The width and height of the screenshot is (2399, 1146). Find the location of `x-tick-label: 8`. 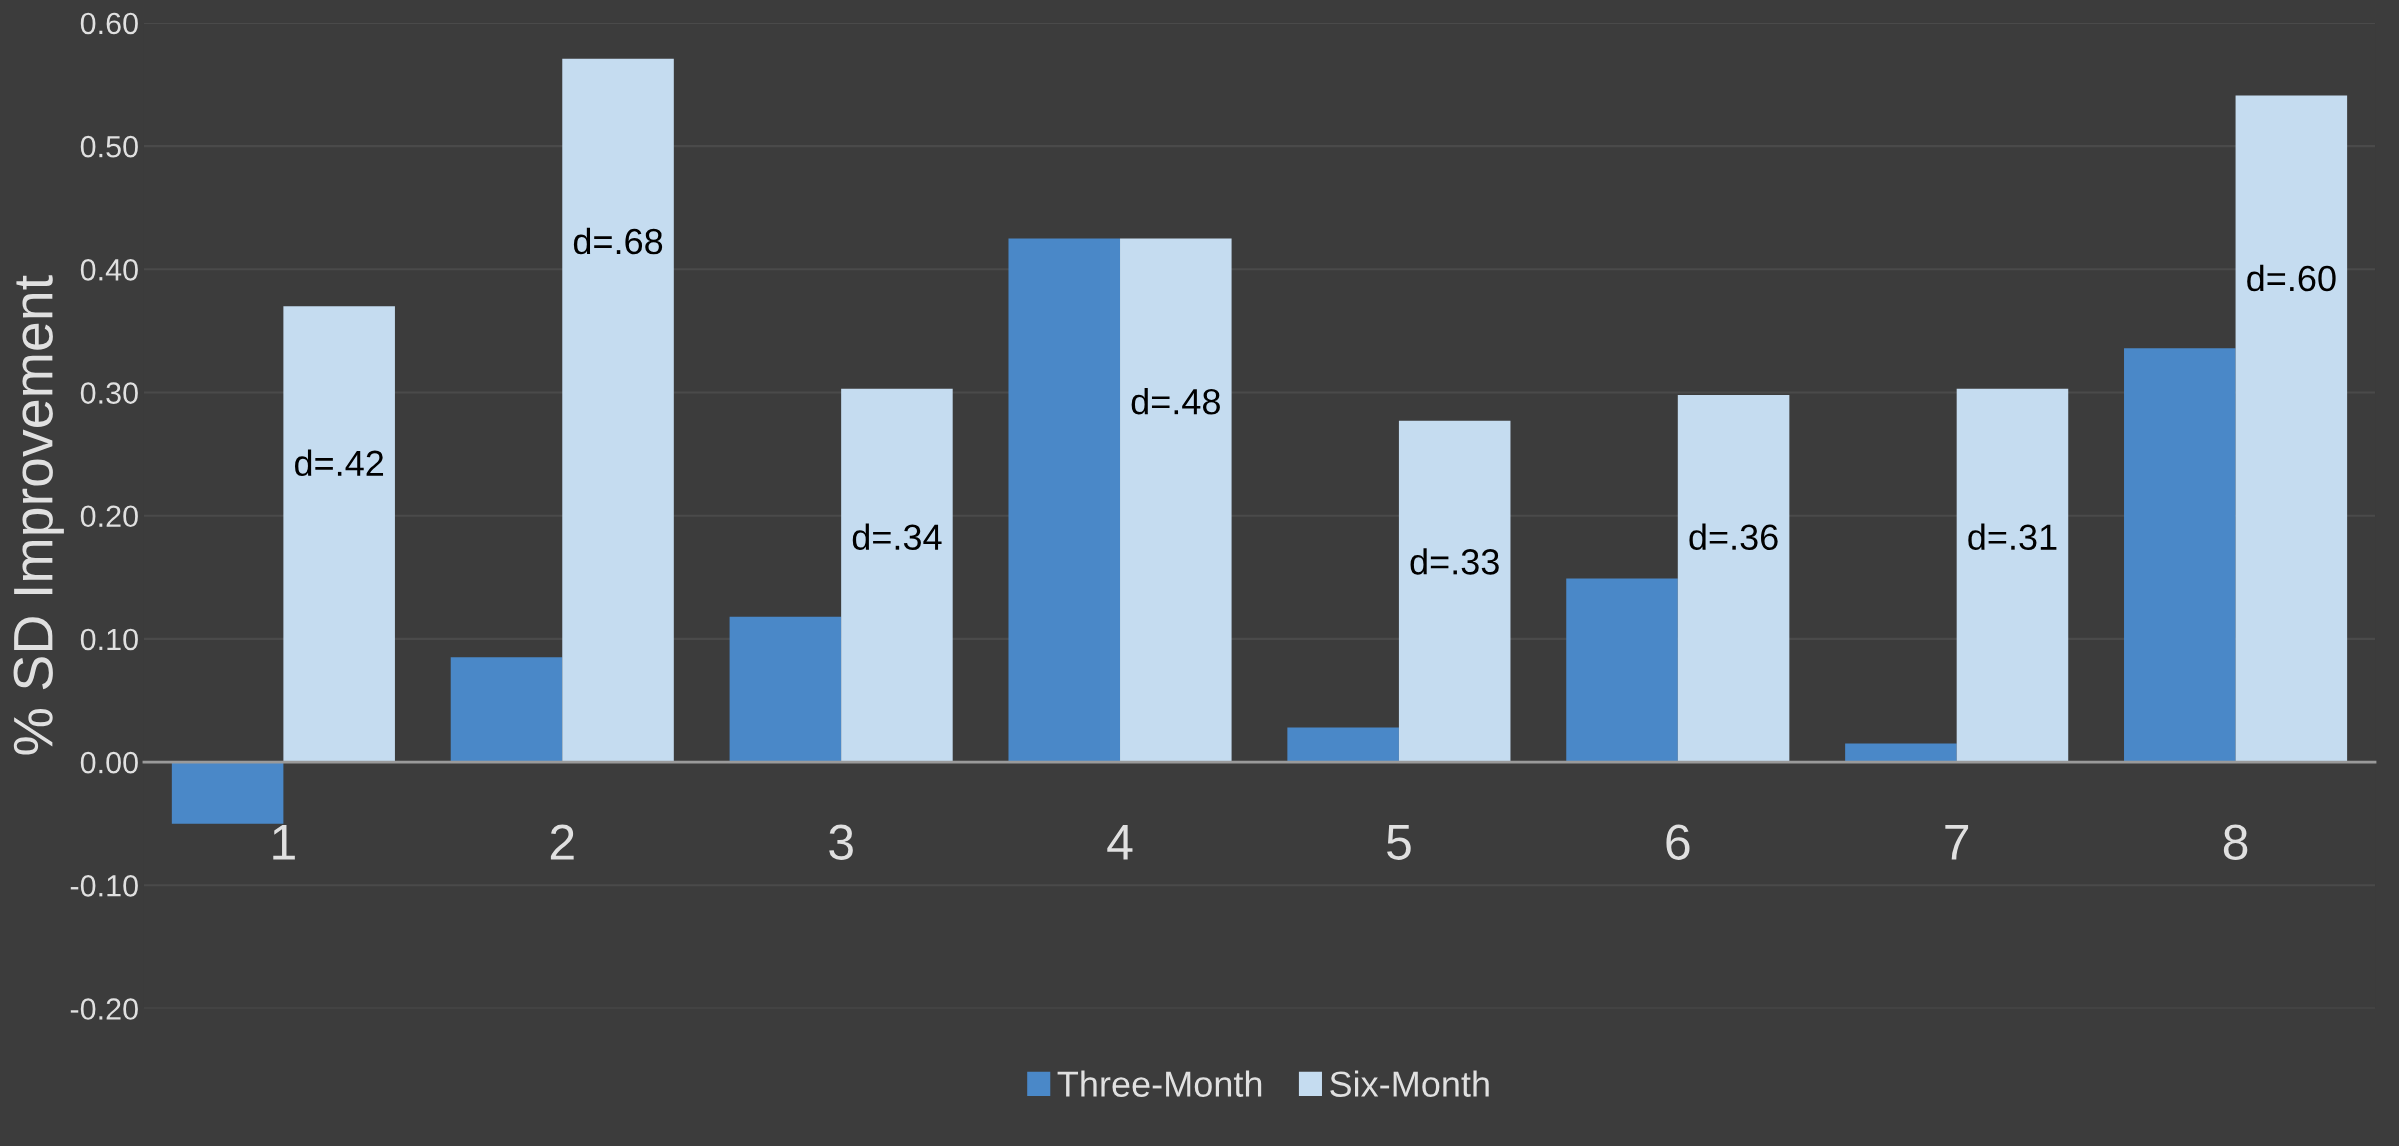

x-tick-label: 8 is located at coordinates (2235, 842).